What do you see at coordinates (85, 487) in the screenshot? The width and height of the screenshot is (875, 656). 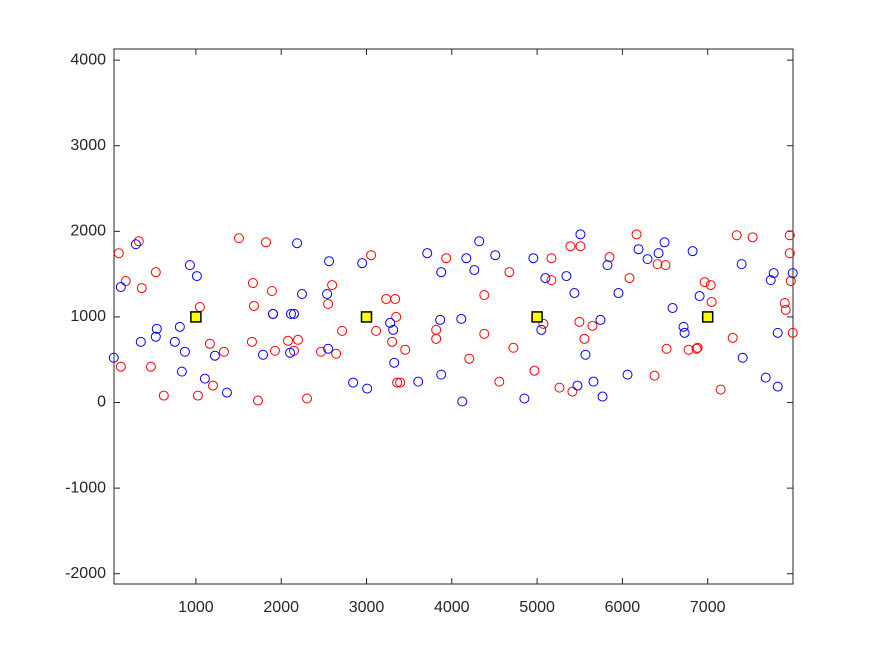 I see `y-tick-label: -1000` at bounding box center [85, 487].